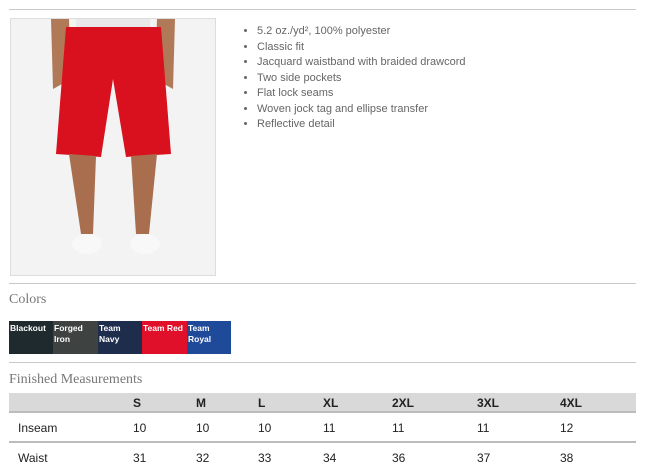  Describe the element at coordinates (399, 458) in the screenshot. I see `table-cell: 36` at that location.